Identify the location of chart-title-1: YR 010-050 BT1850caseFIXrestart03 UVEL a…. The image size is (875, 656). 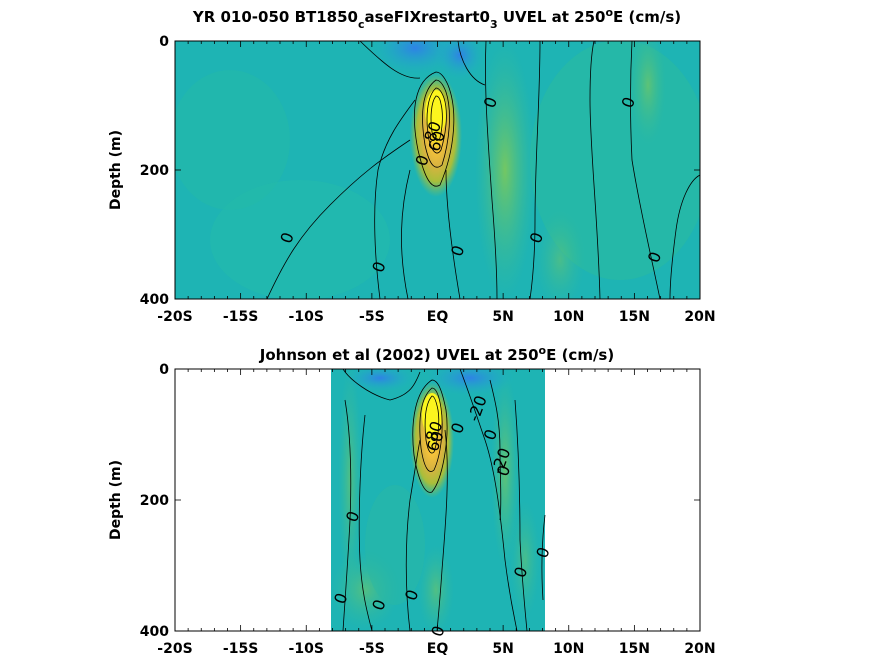
(436, 18).